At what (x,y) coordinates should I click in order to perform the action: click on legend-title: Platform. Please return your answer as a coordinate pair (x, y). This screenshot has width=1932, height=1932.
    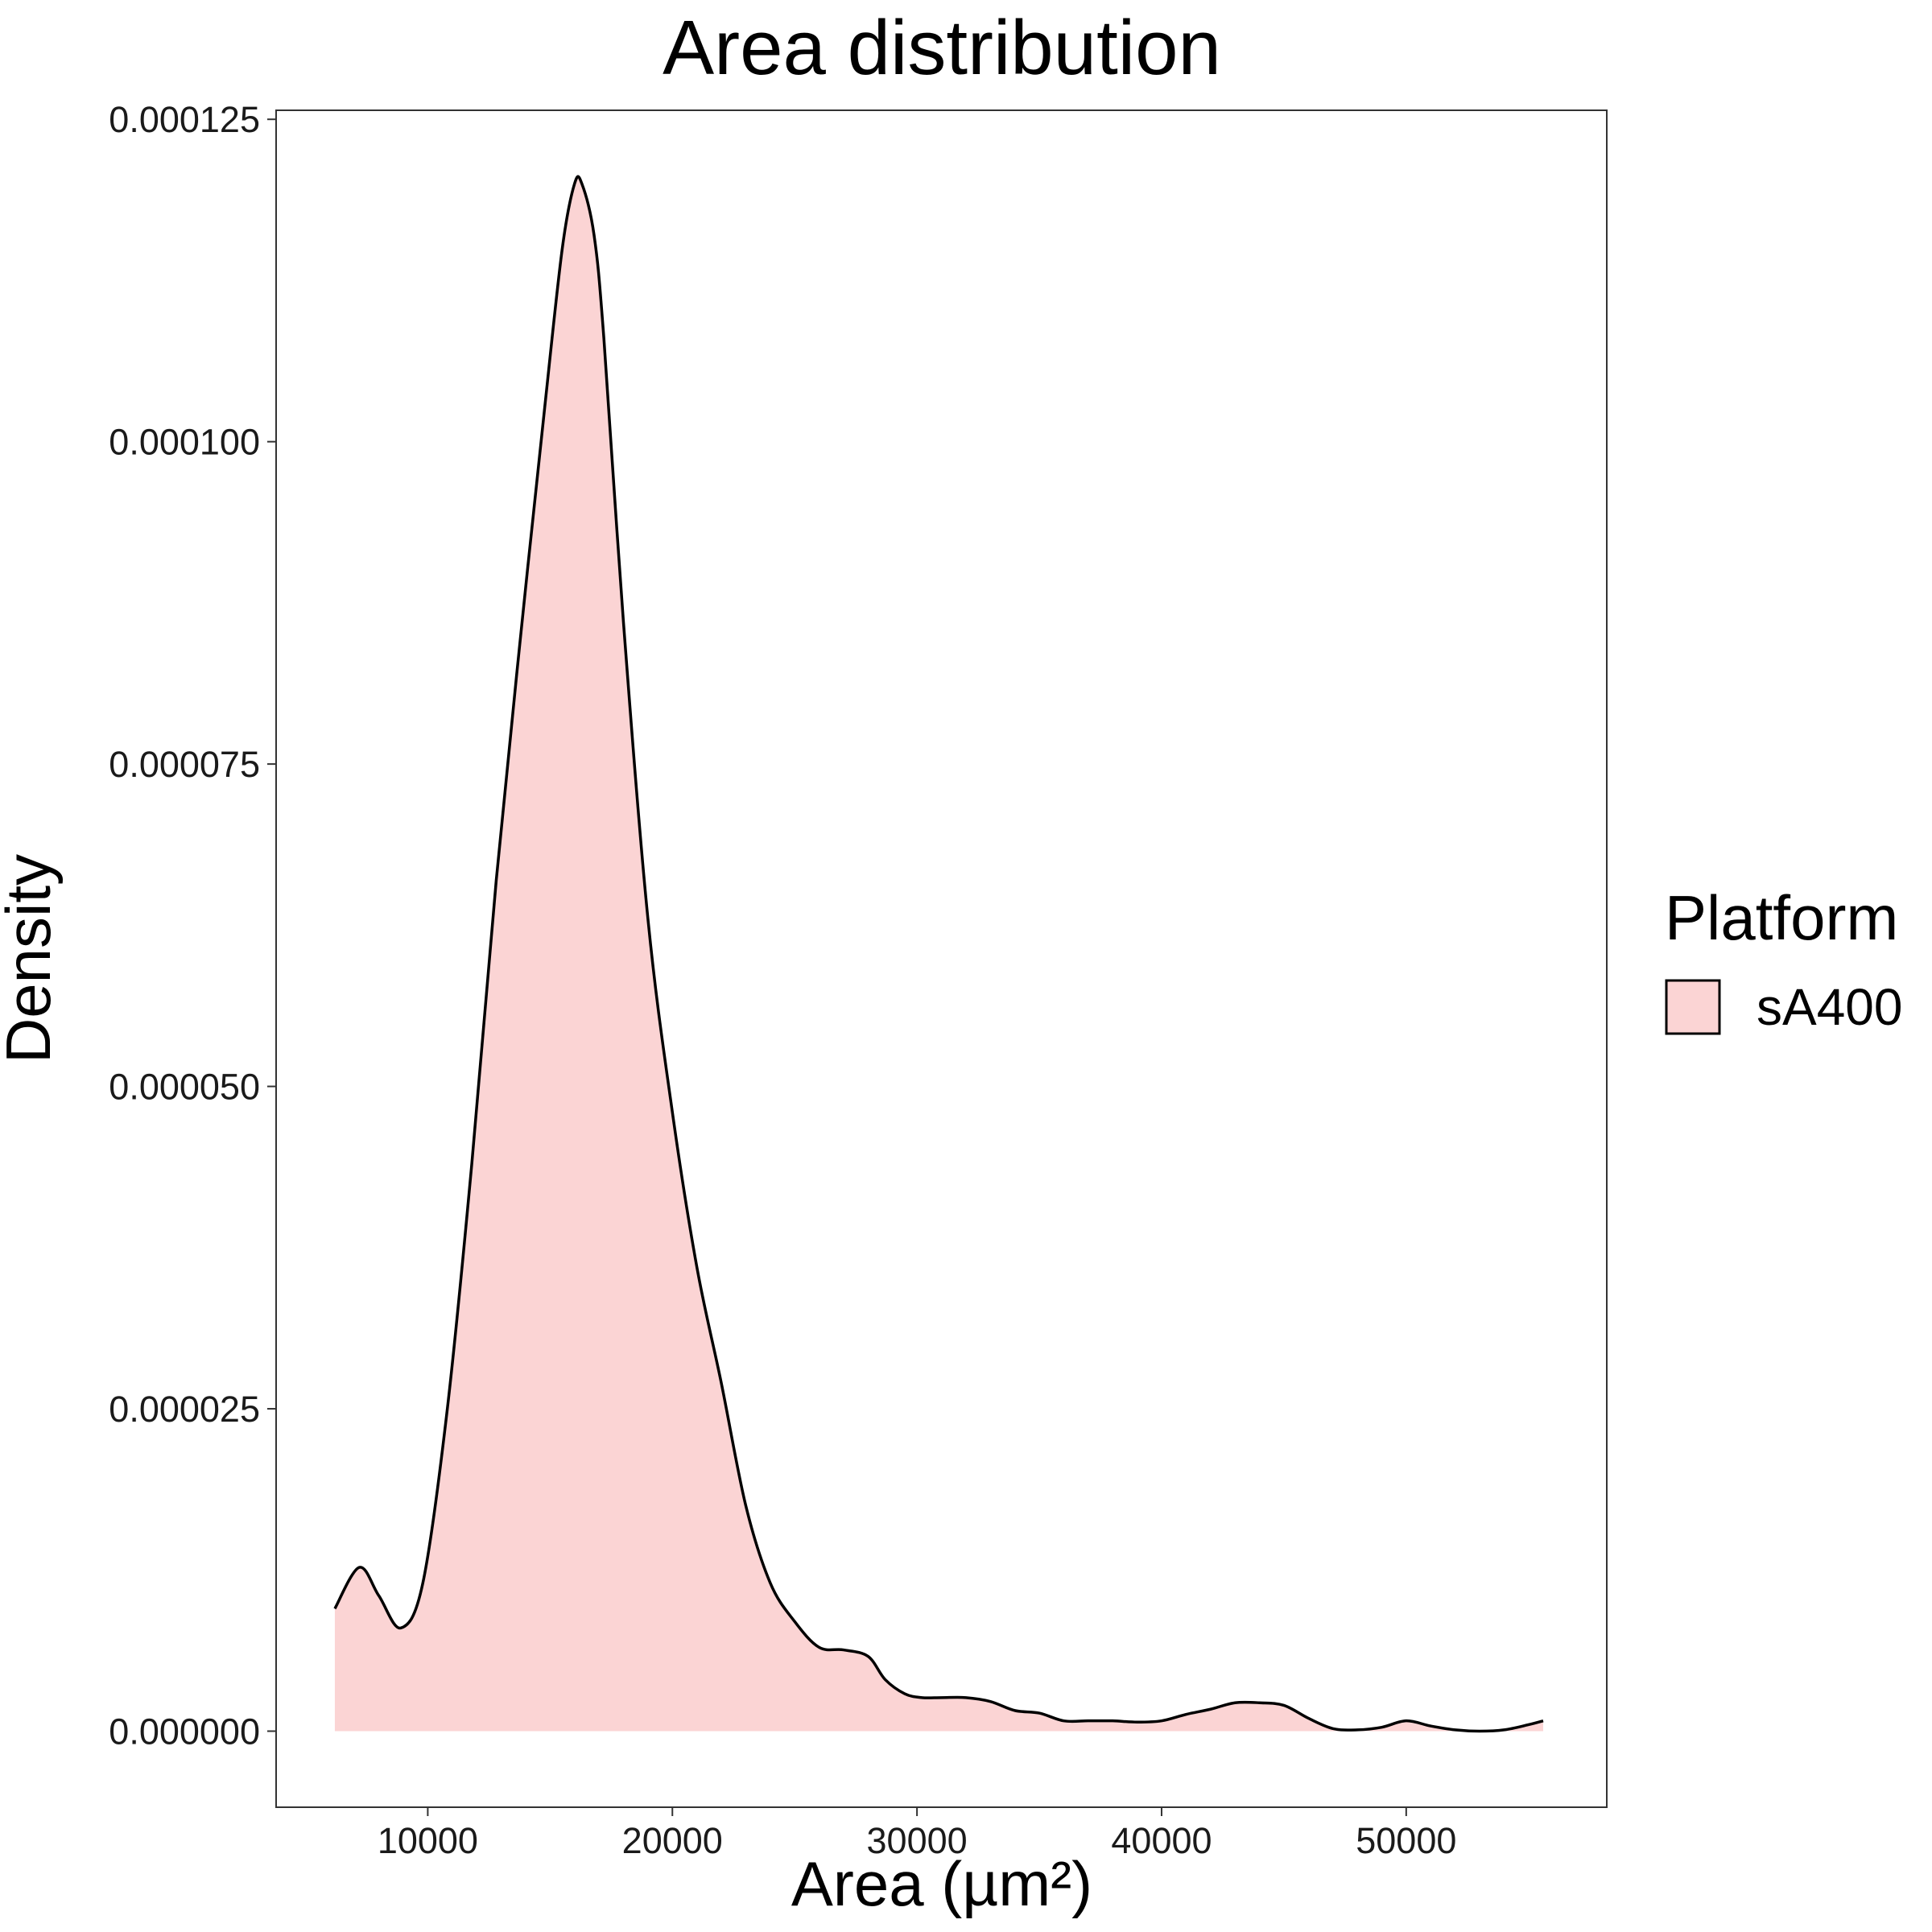
    Looking at the image, I should click on (1781, 917).